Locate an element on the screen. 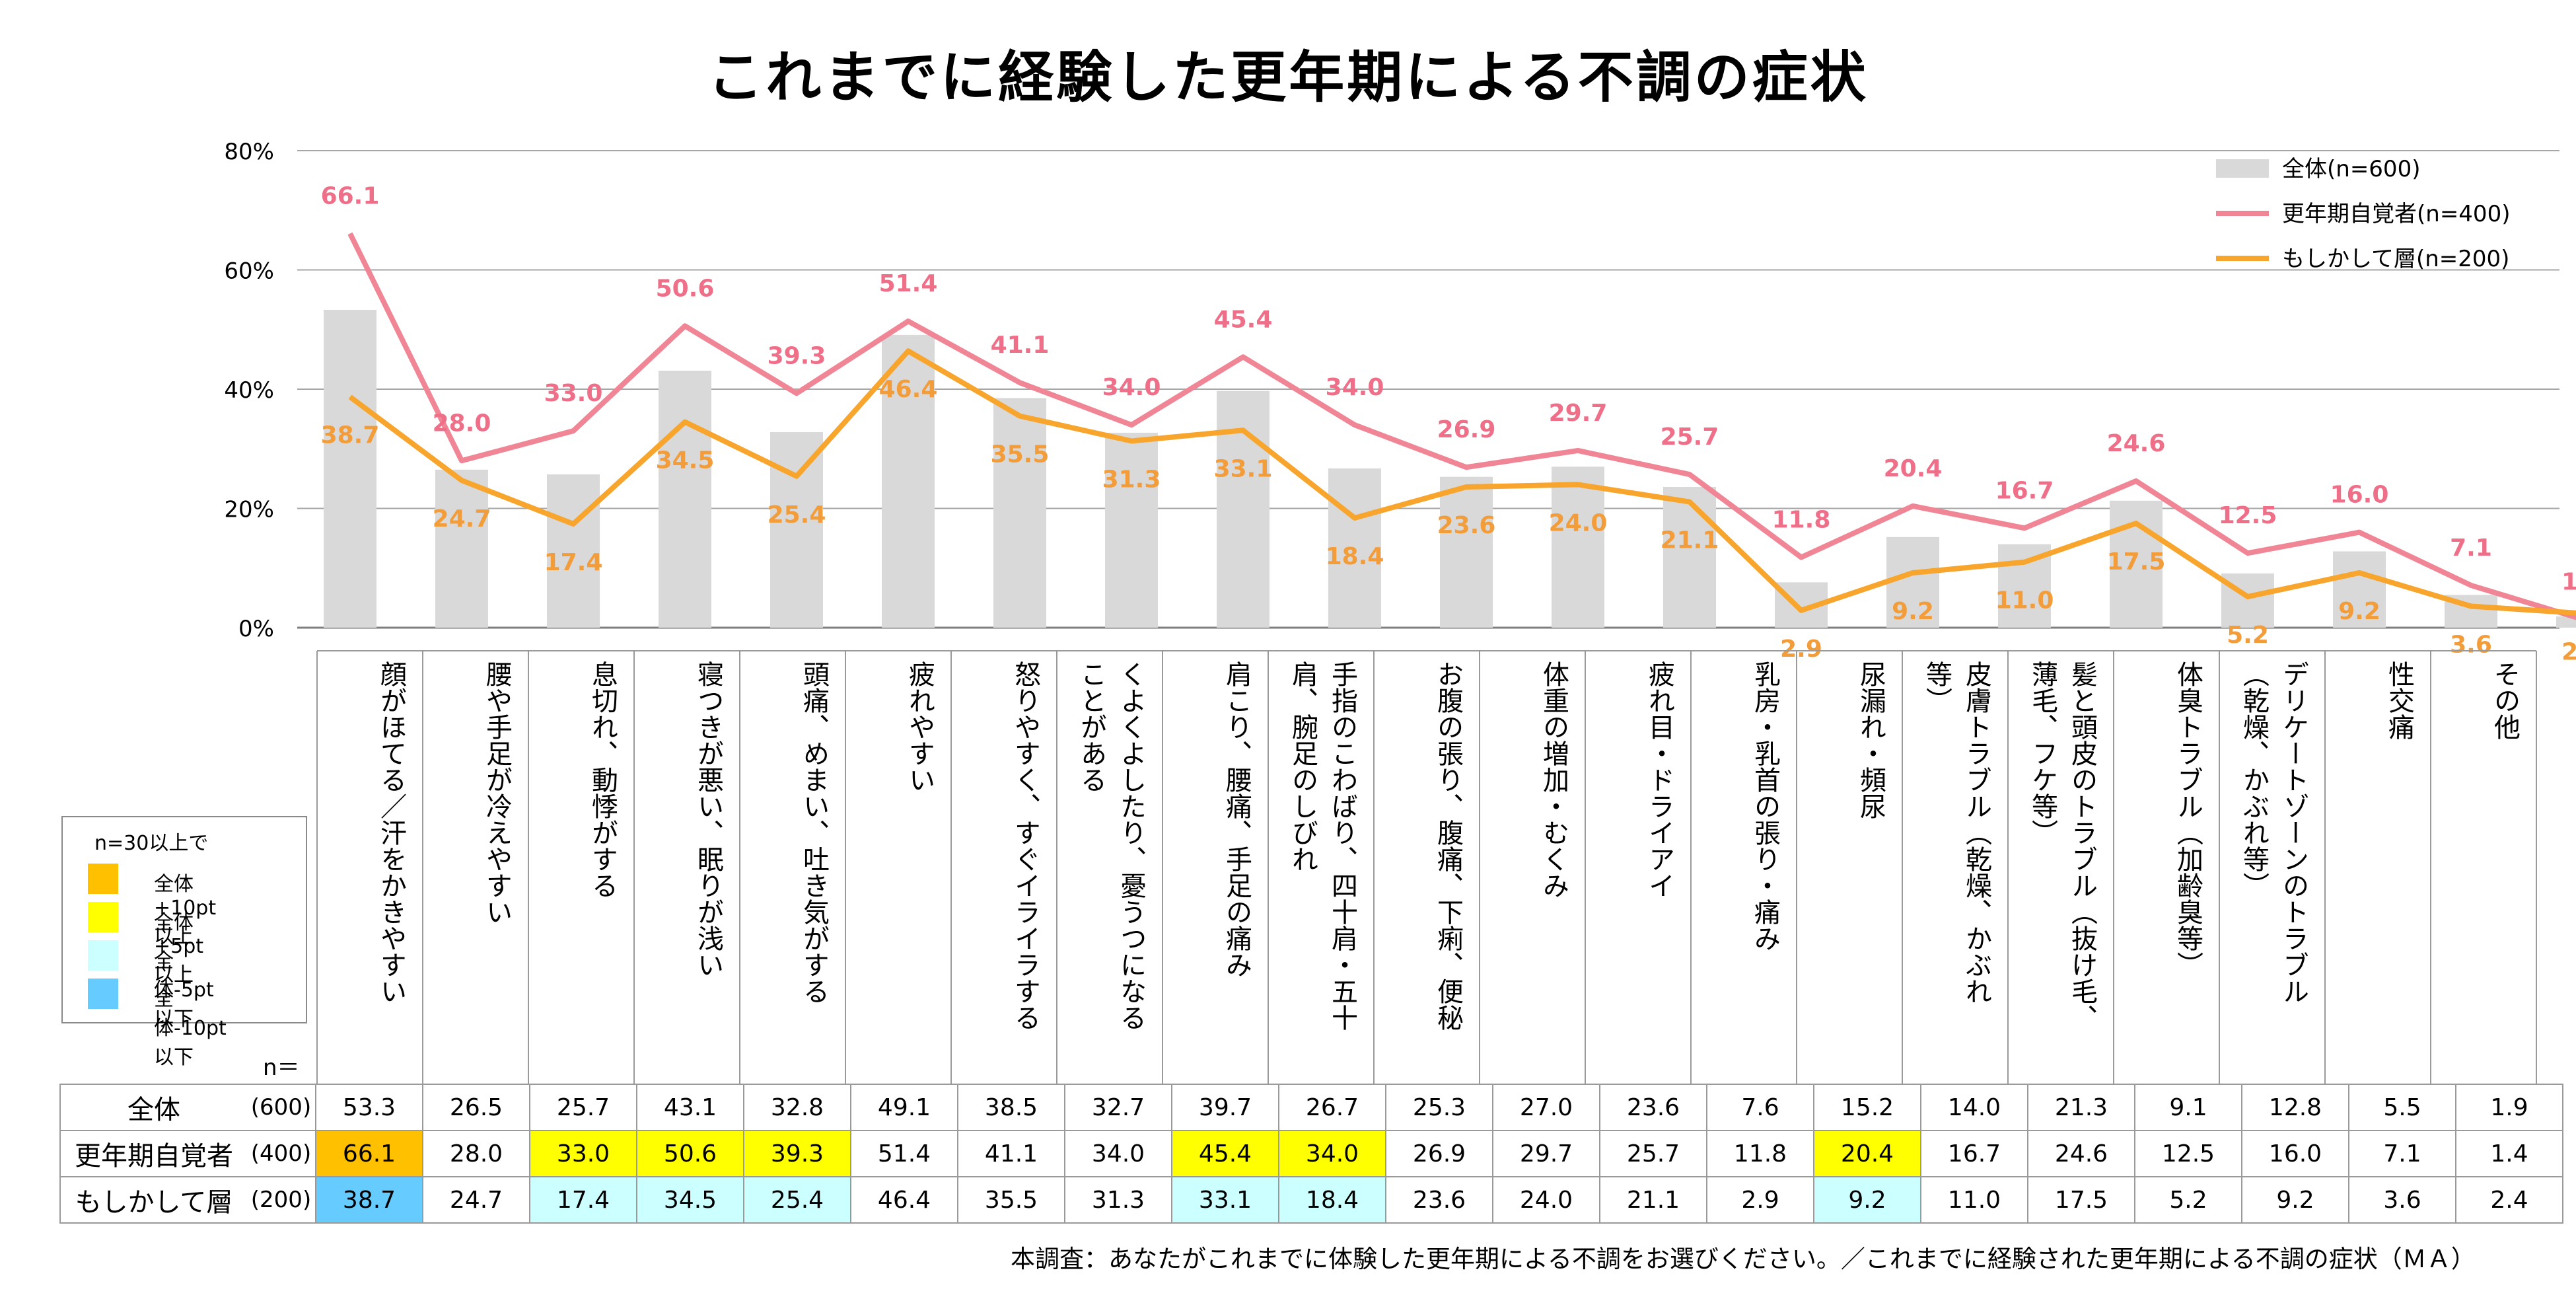 Image resolution: width=2576 pixels, height=1295 pixels. data-label-moshika: 3.6 is located at coordinates (2471, 645).